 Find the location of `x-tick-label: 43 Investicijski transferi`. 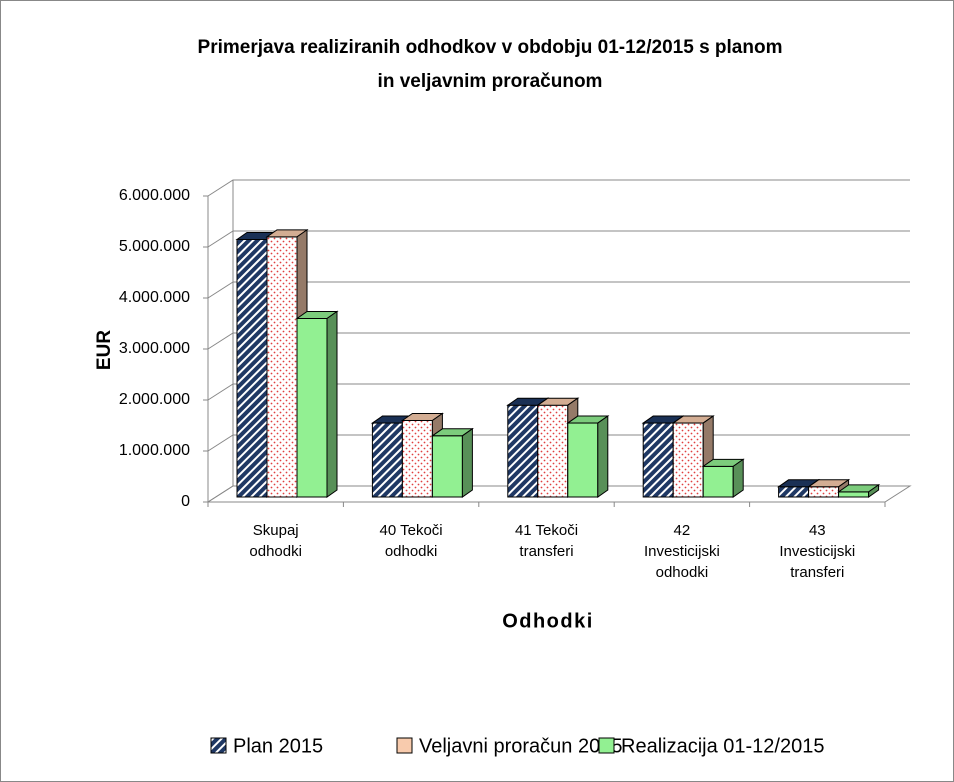

x-tick-label: 43 Investicijski transferi is located at coordinates (817, 551).